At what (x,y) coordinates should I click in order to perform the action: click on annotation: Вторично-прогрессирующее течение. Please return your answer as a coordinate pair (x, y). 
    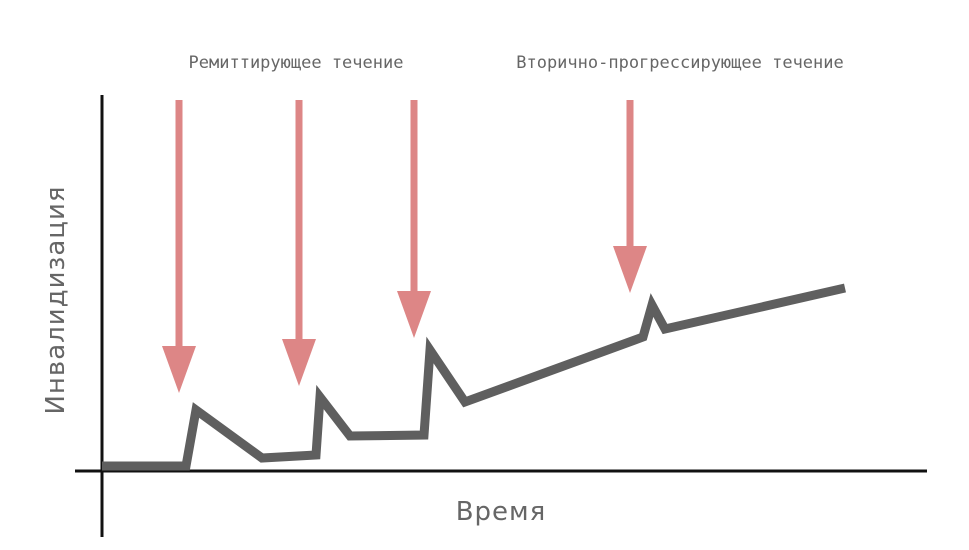
    Looking at the image, I should click on (680, 63).